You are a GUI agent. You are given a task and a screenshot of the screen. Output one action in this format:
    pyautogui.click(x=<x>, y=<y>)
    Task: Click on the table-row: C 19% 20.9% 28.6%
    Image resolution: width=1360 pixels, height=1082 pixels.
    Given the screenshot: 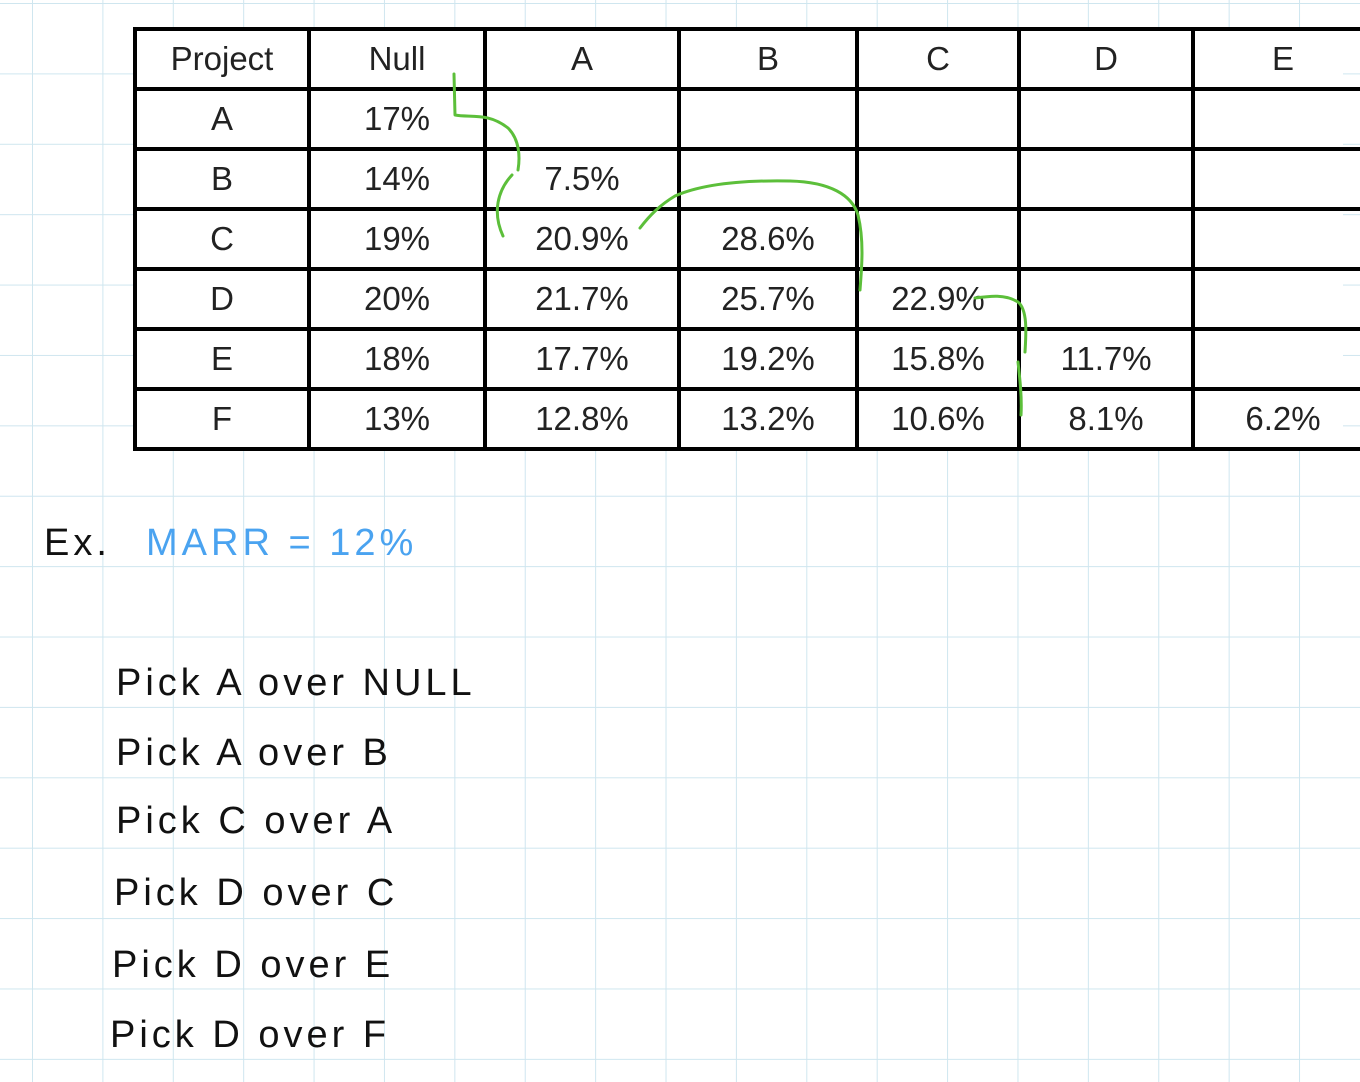 What is the action you would take?
    pyautogui.click(x=746, y=239)
    